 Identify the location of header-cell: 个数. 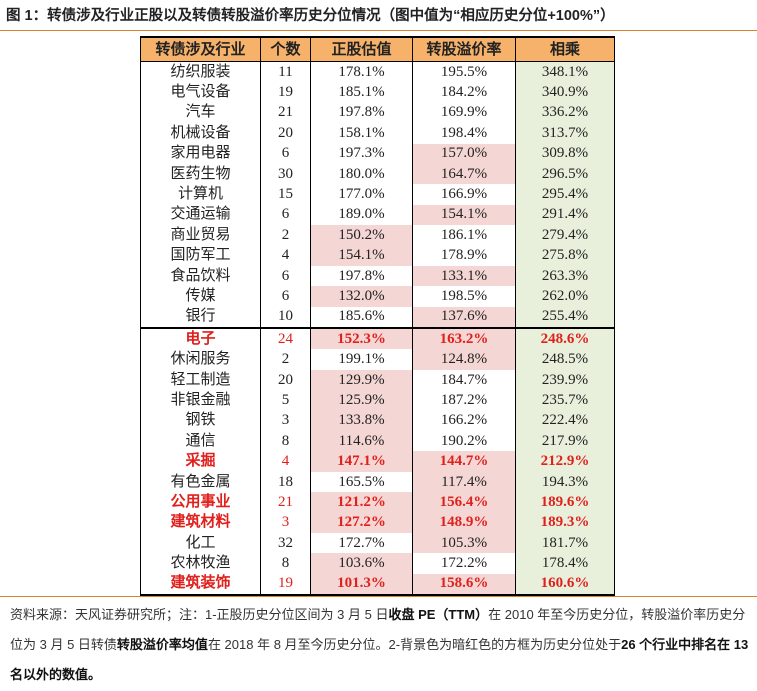
(285, 49).